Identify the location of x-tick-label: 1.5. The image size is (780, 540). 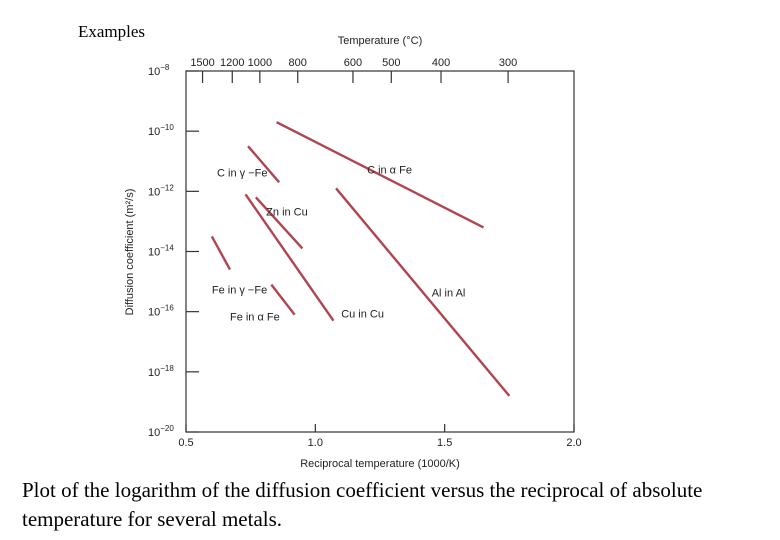
(444, 443).